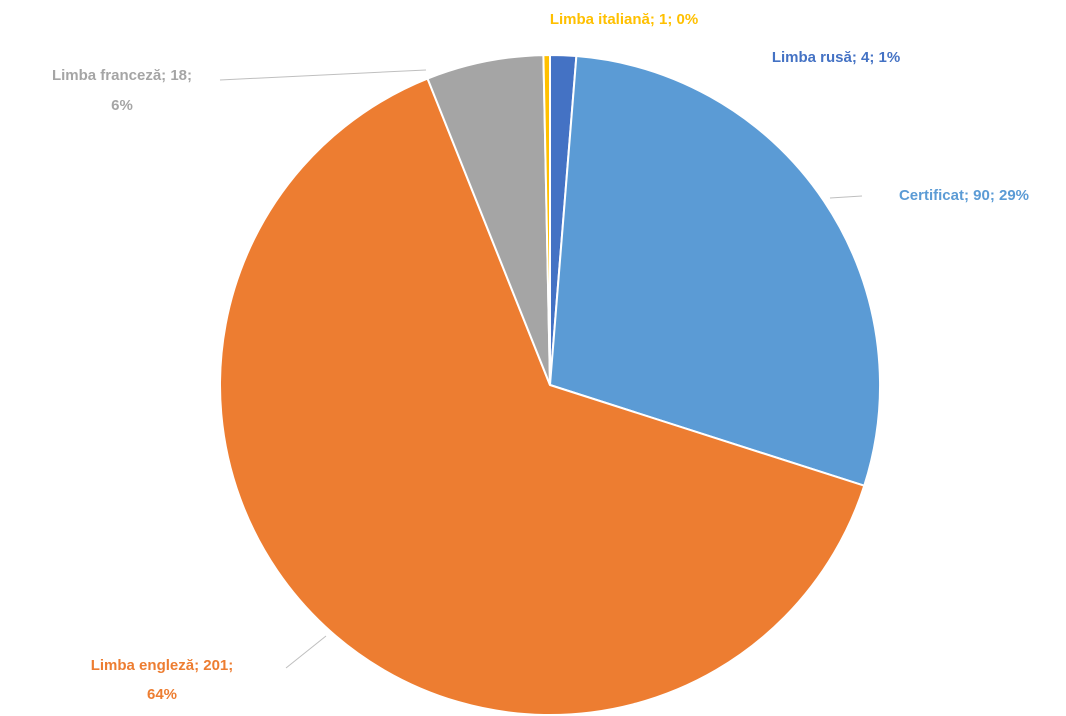 Image resolution: width=1066 pixels, height=716 pixels. Describe the element at coordinates (122, 75) in the screenshot. I see `data-label-franceza-line1: Limba franceză; 18;` at that location.